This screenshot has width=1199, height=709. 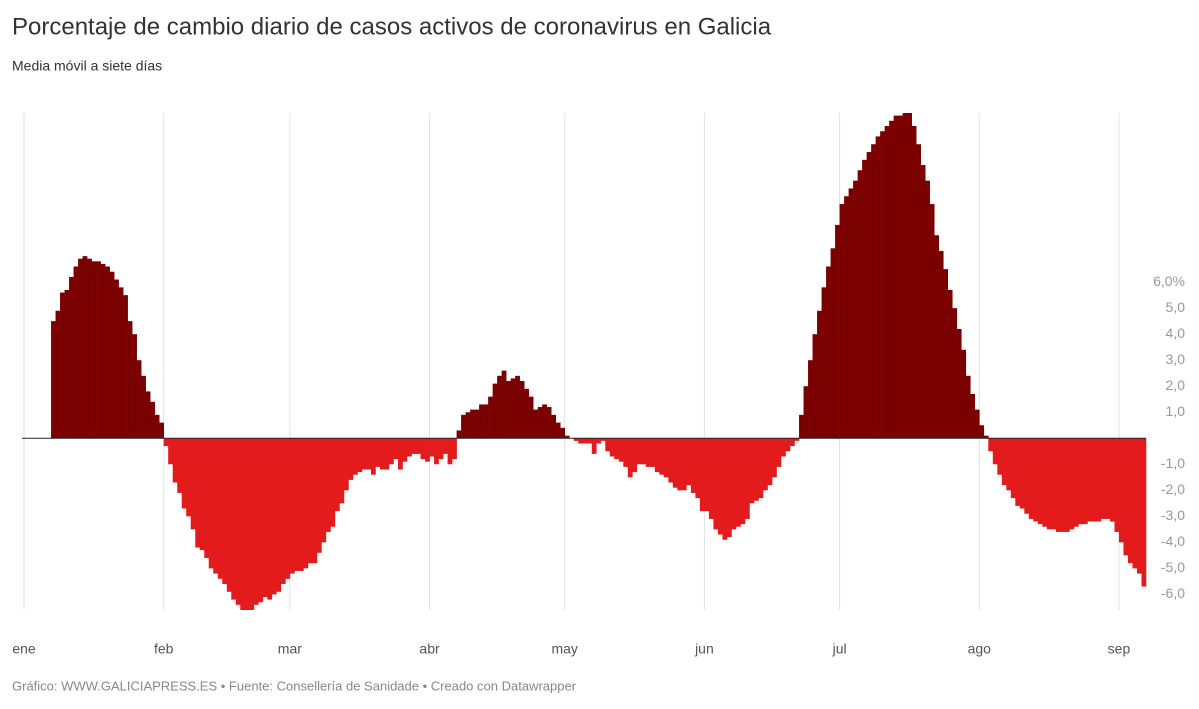 I want to click on x-tick-label: abr, so click(x=429, y=649).